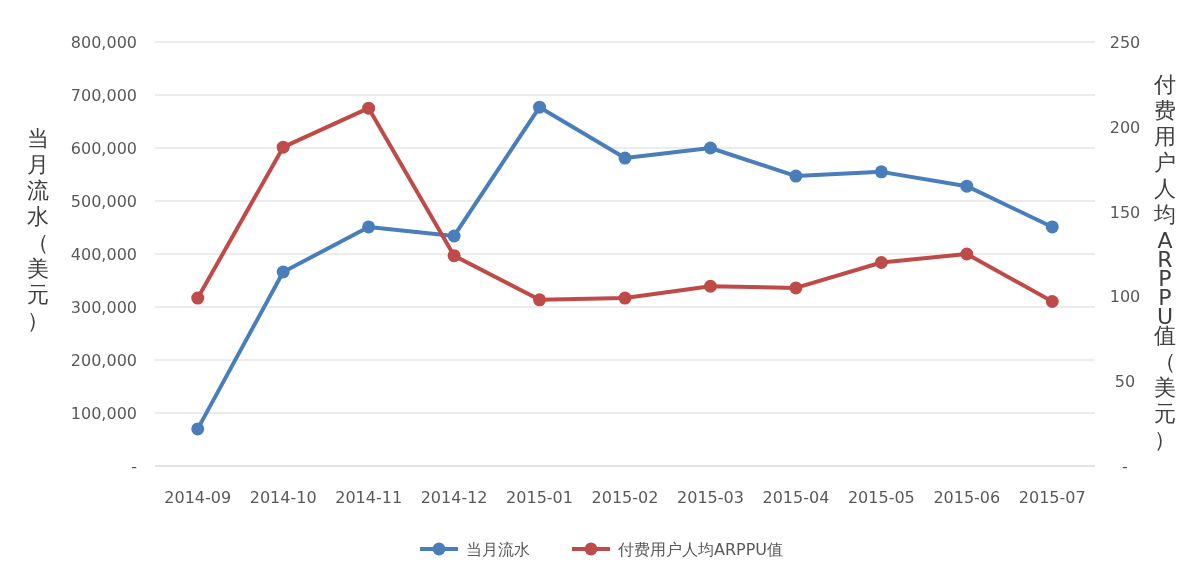  What do you see at coordinates (134, 466) in the screenshot?
I see `y-tick-label: -` at bounding box center [134, 466].